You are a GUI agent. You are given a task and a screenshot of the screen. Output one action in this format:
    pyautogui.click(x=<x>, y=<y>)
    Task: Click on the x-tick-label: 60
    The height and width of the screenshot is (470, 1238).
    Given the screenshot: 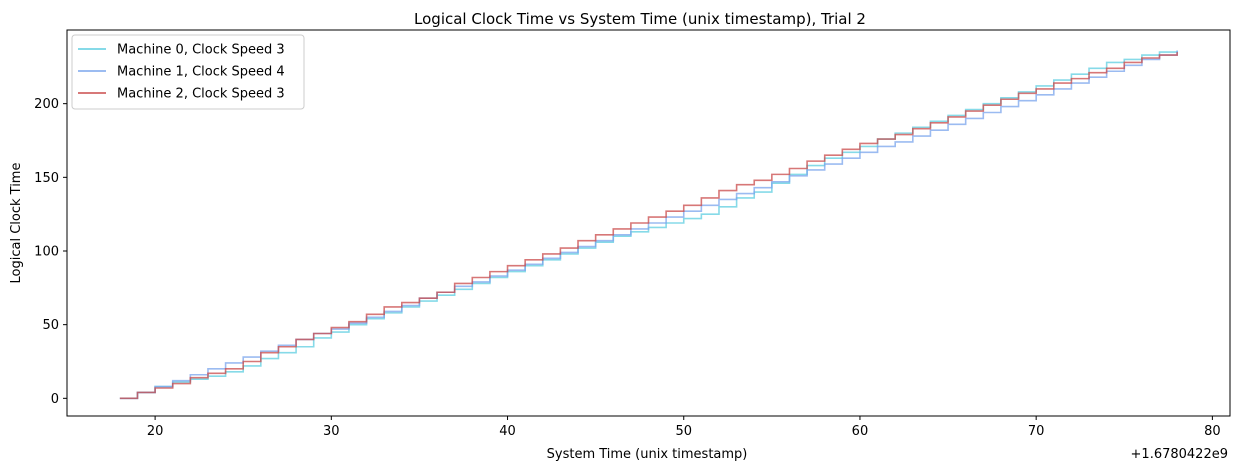 What is the action you would take?
    pyautogui.click(x=860, y=431)
    